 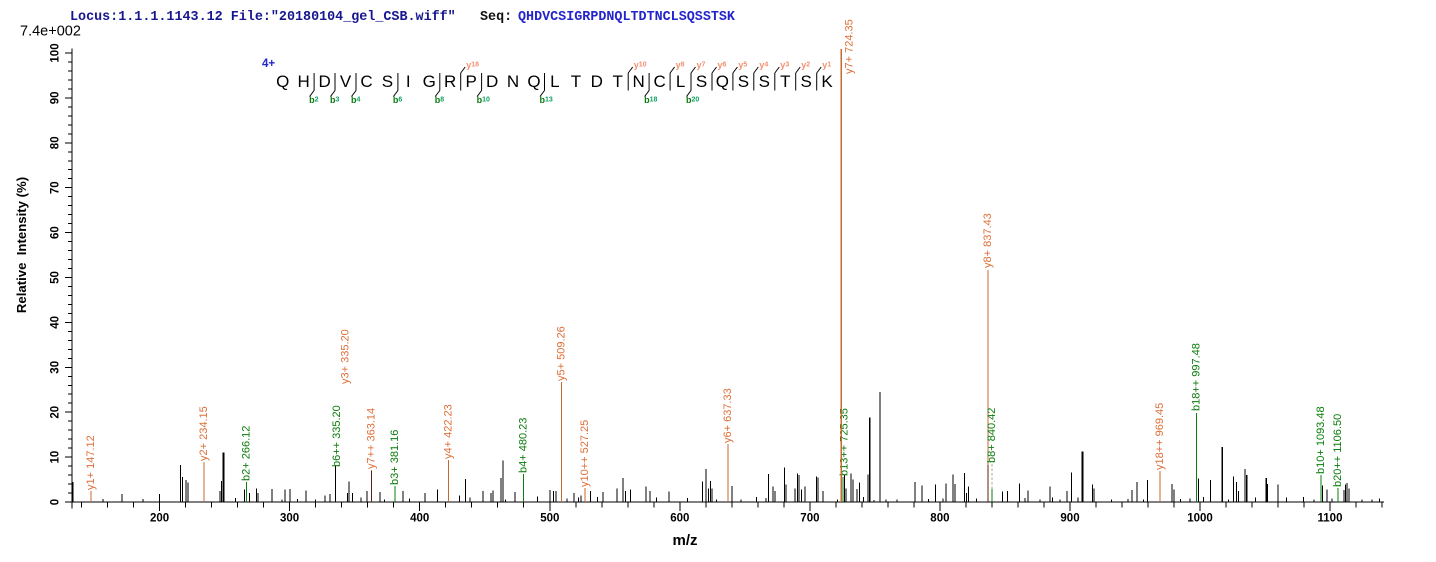 I want to click on svg-text: m/z, so click(x=684, y=540).